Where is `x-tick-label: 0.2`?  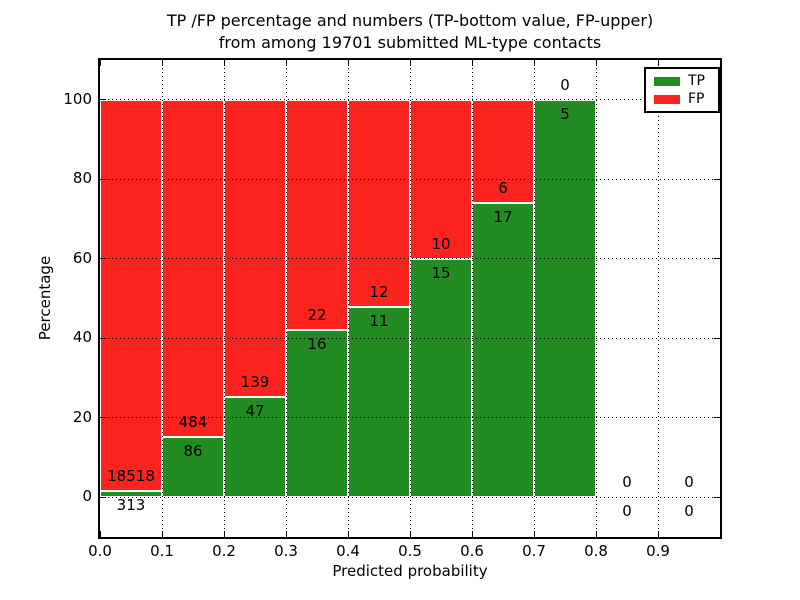
x-tick-label: 0.2 is located at coordinates (224, 551).